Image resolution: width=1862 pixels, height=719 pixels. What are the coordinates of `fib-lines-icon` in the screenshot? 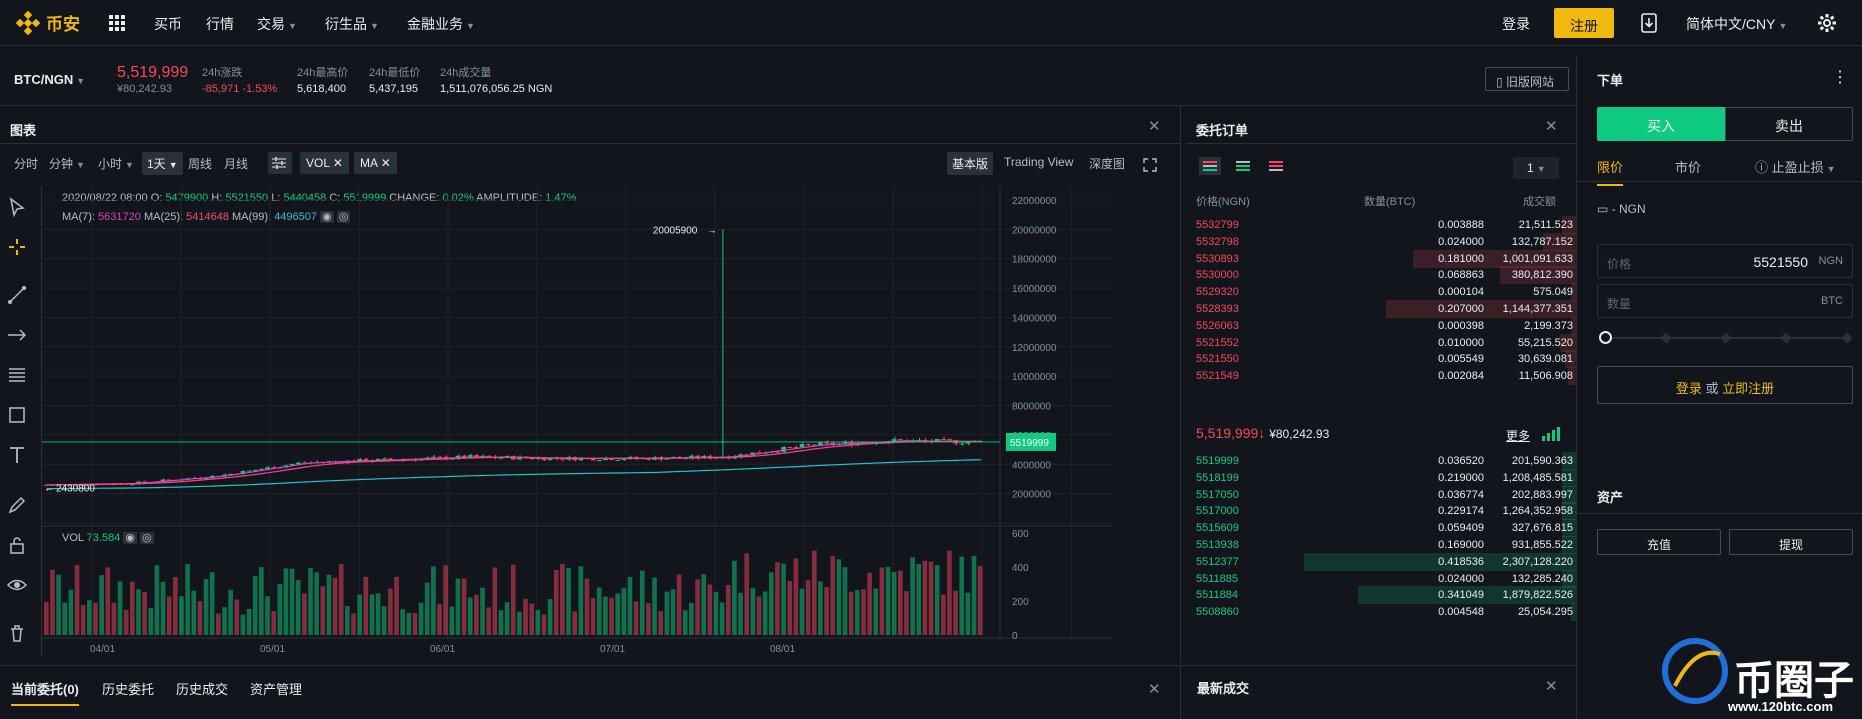 It's located at (17, 375).